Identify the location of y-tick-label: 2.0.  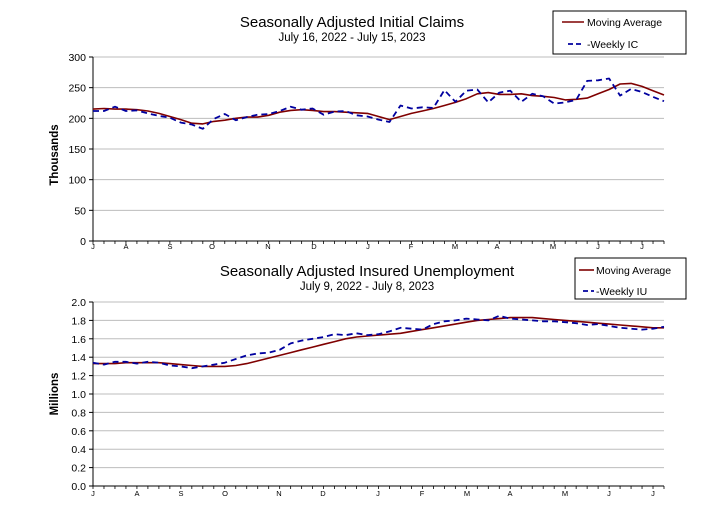
(78, 303).